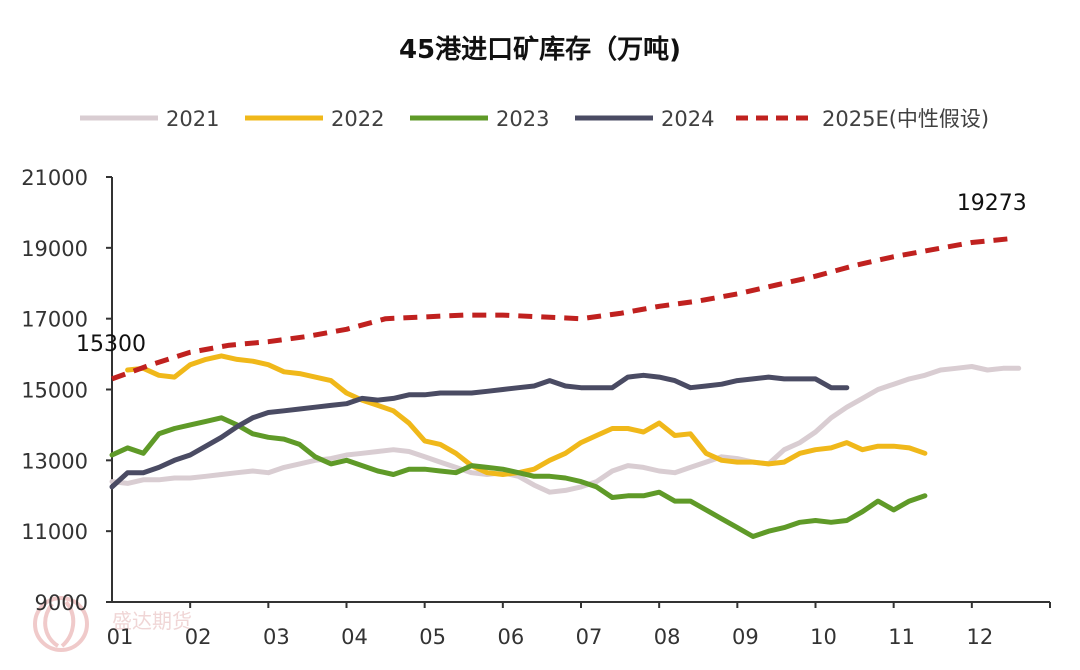  Describe the element at coordinates (61, 624) in the screenshot. I see `watermark-logo-icon` at that location.